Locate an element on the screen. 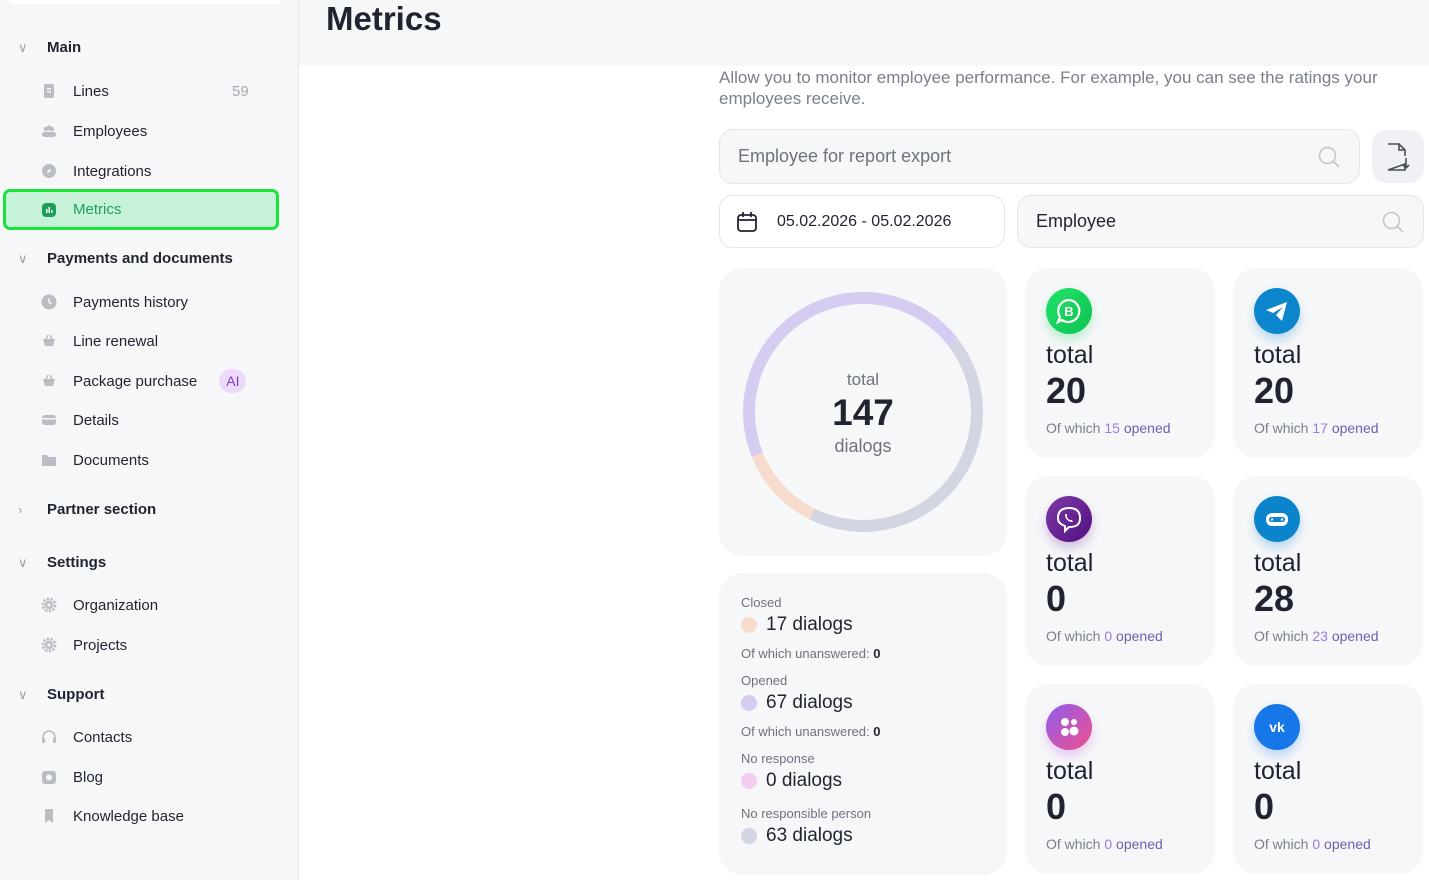  export-report-button is located at coordinates (1398, 156).